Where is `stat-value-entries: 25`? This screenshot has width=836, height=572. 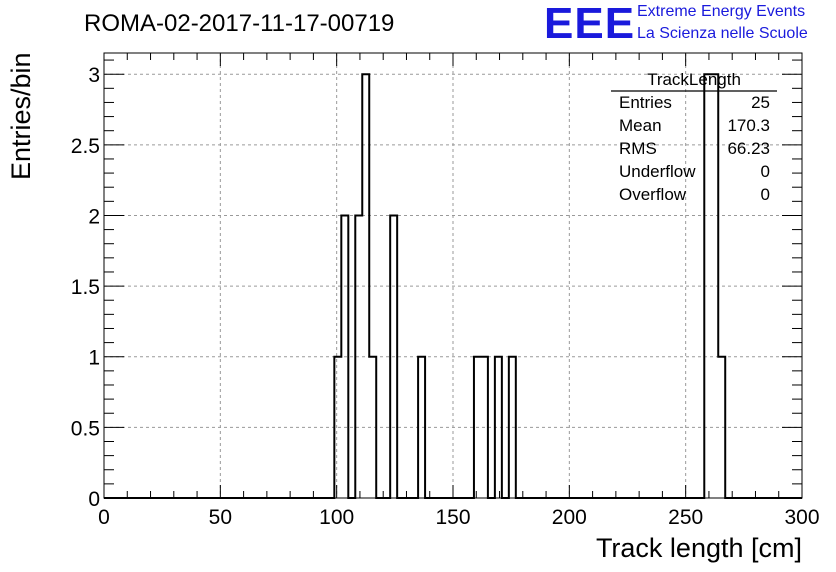 stat-value-entries: 25 is located at coordinates (760, 102).